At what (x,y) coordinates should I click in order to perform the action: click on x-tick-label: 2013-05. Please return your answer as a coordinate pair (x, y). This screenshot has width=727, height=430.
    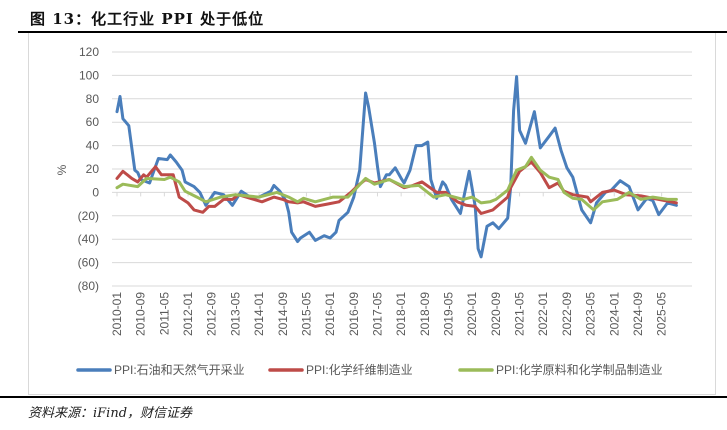
    Looking at the image, I should click on (235, 314).